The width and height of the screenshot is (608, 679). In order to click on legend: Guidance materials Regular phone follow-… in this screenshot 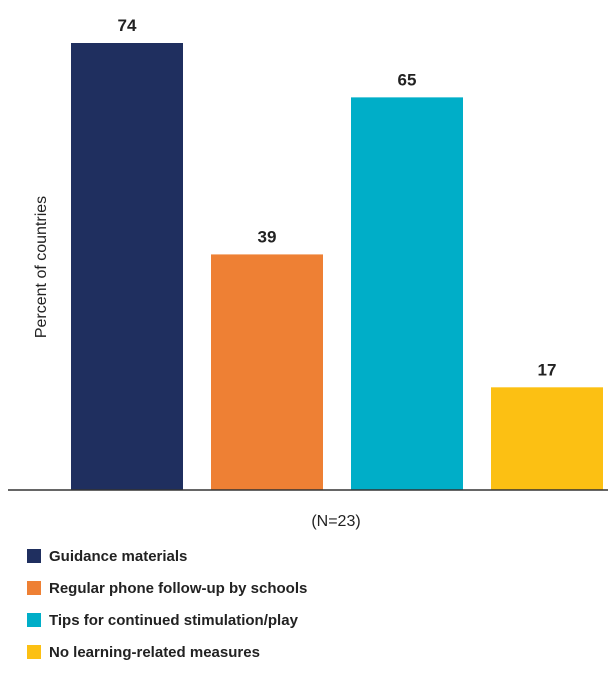, I will do `click(167, 609)`.